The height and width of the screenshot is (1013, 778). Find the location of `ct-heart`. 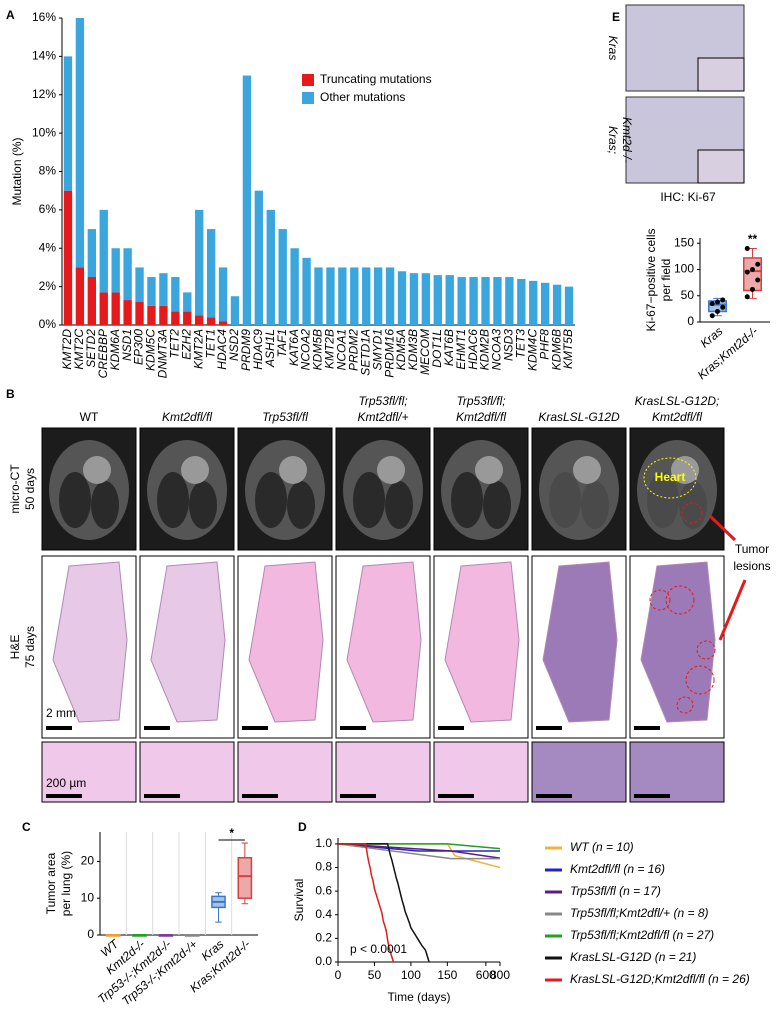

ct-heart is located at coordinates (97, 470).